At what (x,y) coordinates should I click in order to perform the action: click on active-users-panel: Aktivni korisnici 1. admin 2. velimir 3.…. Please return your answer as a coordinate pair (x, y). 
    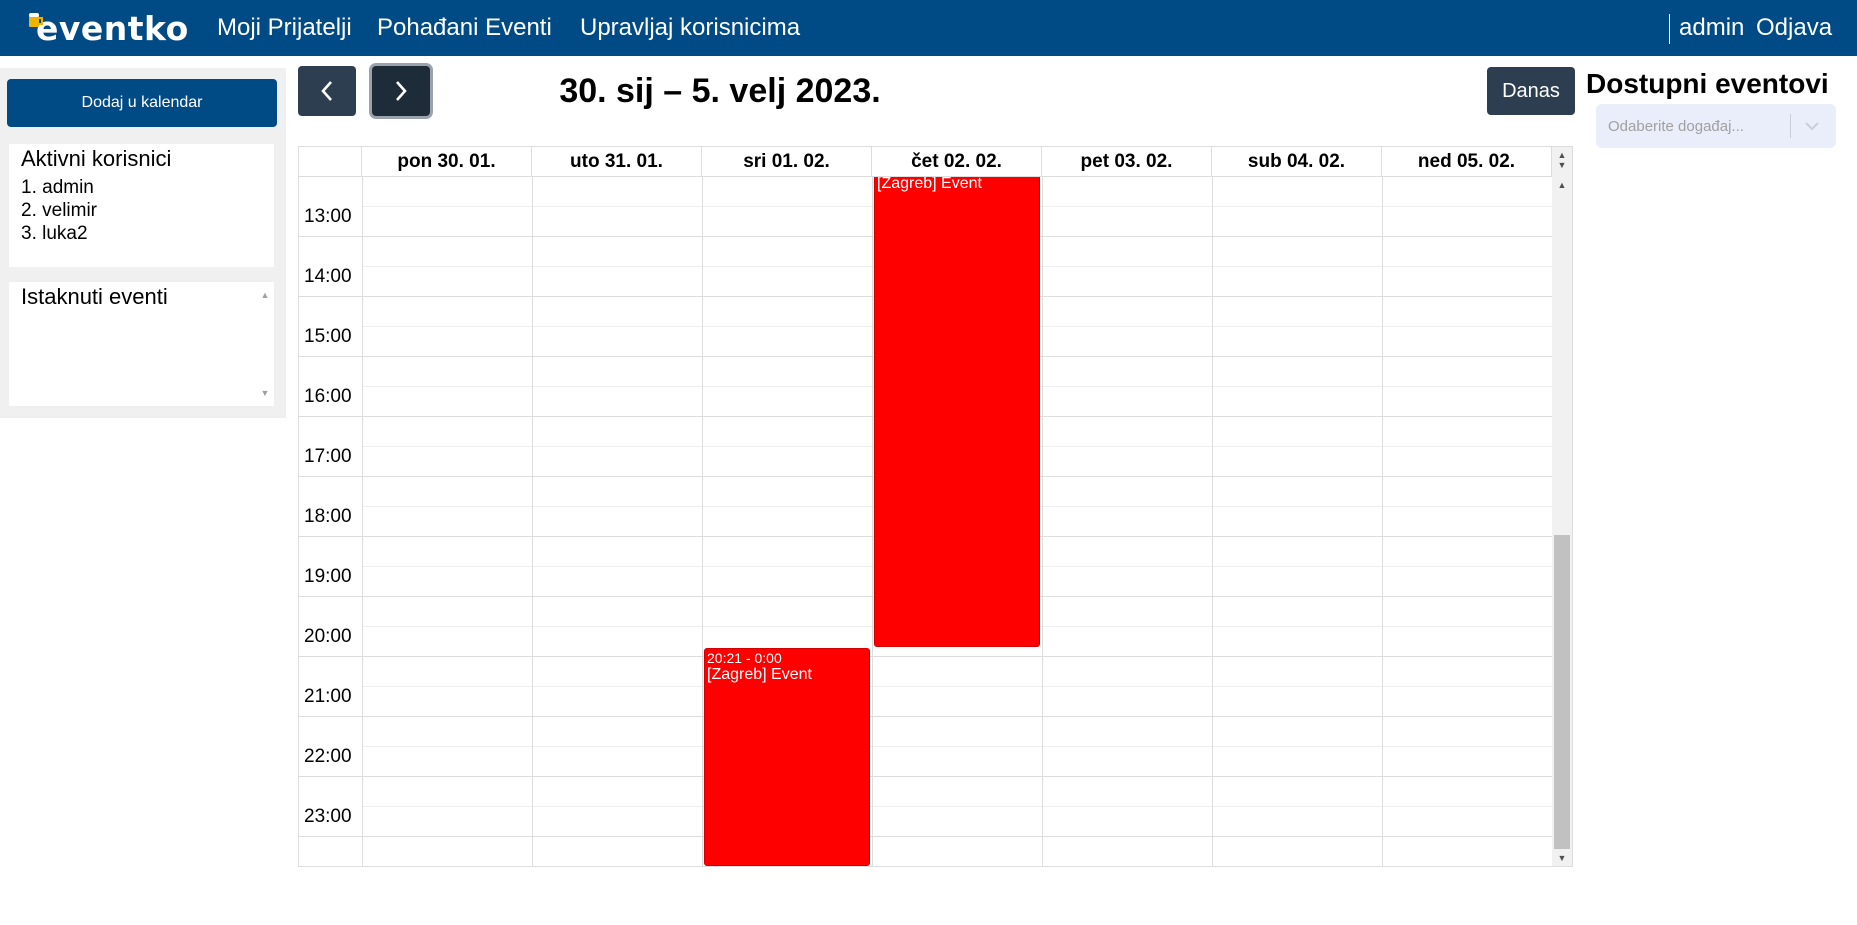
    Looking at the image, I should click on (141, 205).